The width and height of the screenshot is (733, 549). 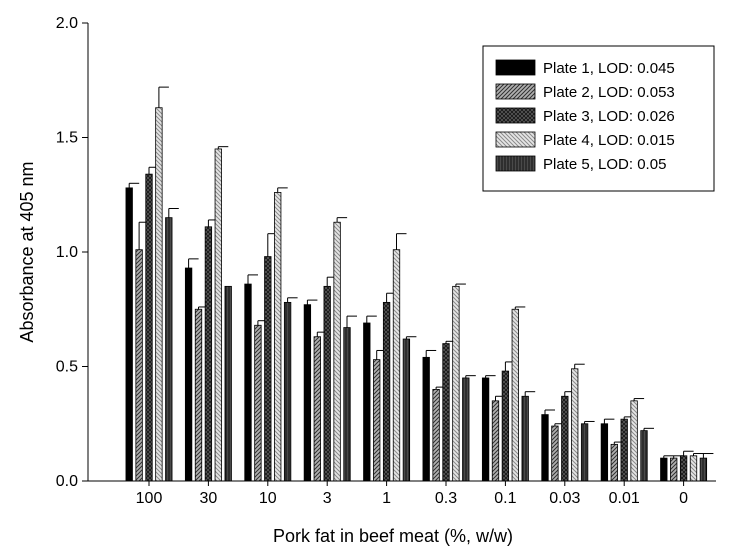 I want to click on x-tick-label: 0.3, so click(x=446, y=498).